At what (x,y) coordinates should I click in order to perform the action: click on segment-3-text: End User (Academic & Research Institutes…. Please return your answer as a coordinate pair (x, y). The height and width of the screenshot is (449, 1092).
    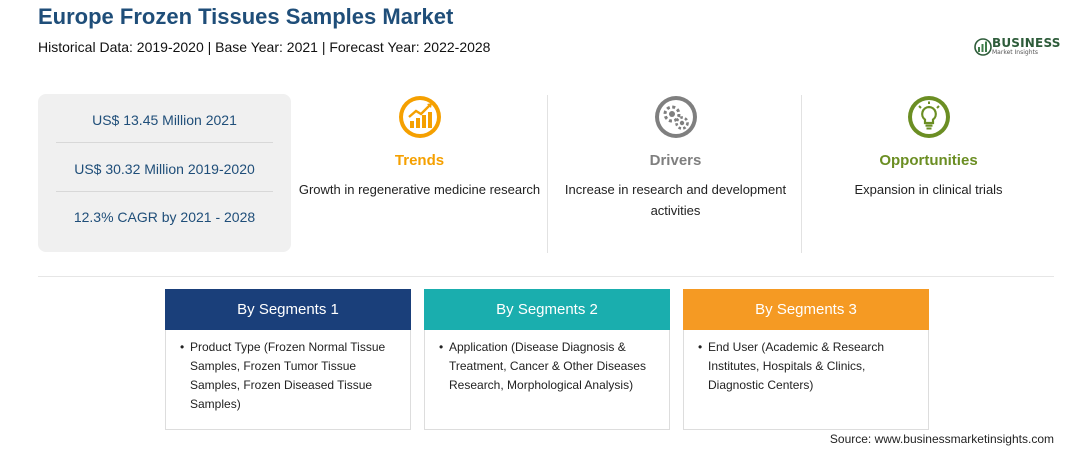
    Looking at the image, I should click on (796, 366).